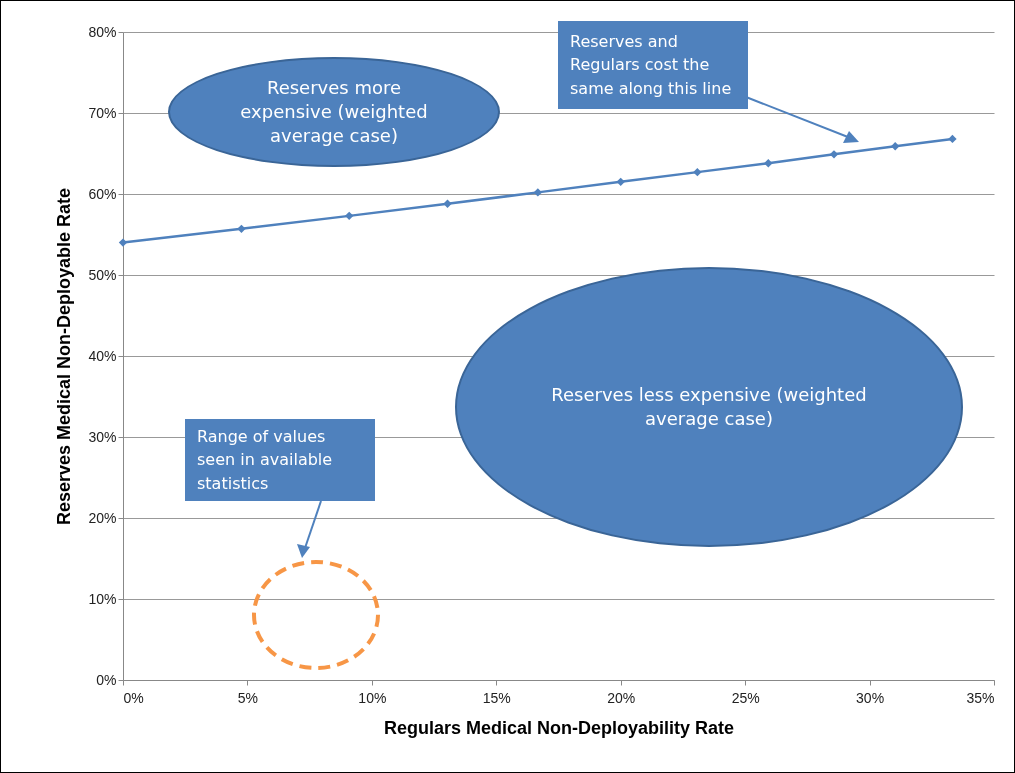 The width and height of the screenshot is (1015, 773). Describe the element at coordinates (102, 355) in the screenshot. I see `y-tick-label: 40%` at that location.